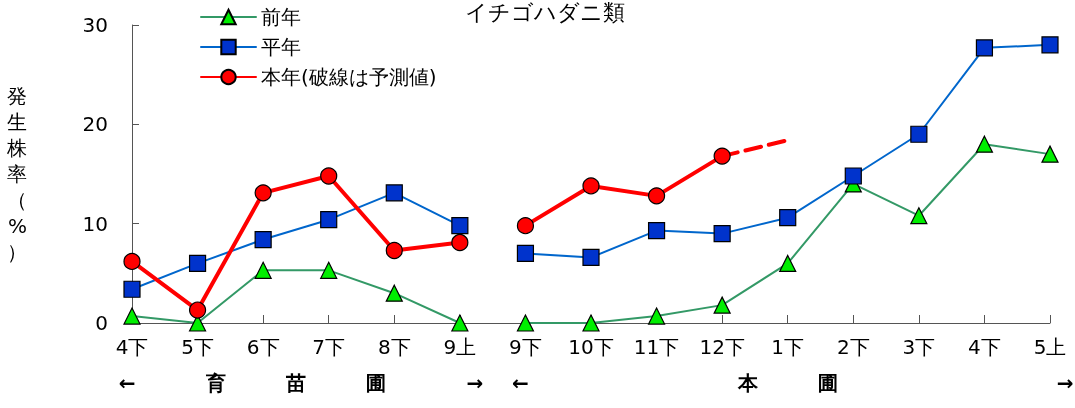 This screenshot has width=1075, height=408. What do you see at coordinates (281, 17) in the screenshot?
I see `legend-label: 前年` at bounding box center [281, 17].